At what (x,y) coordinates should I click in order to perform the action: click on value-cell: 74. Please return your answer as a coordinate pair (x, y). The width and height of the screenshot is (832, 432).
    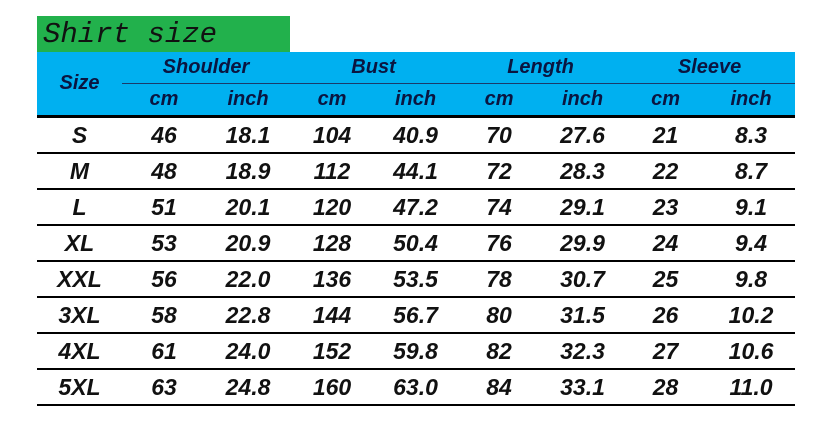
    Looking at the image, I should click on (499, 207).